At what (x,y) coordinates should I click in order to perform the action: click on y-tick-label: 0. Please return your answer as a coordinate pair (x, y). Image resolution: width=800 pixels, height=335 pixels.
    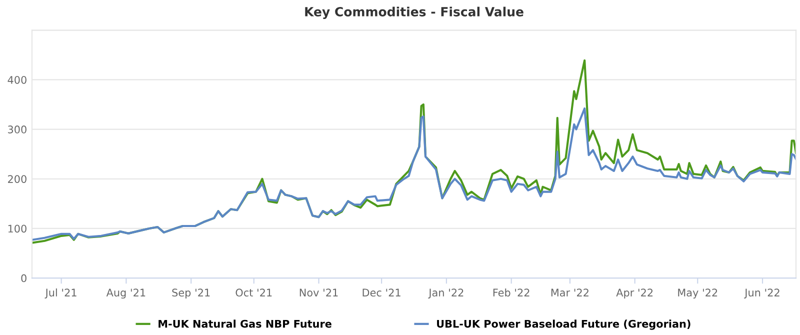
    Looking at the image, I should click on (23, 278).